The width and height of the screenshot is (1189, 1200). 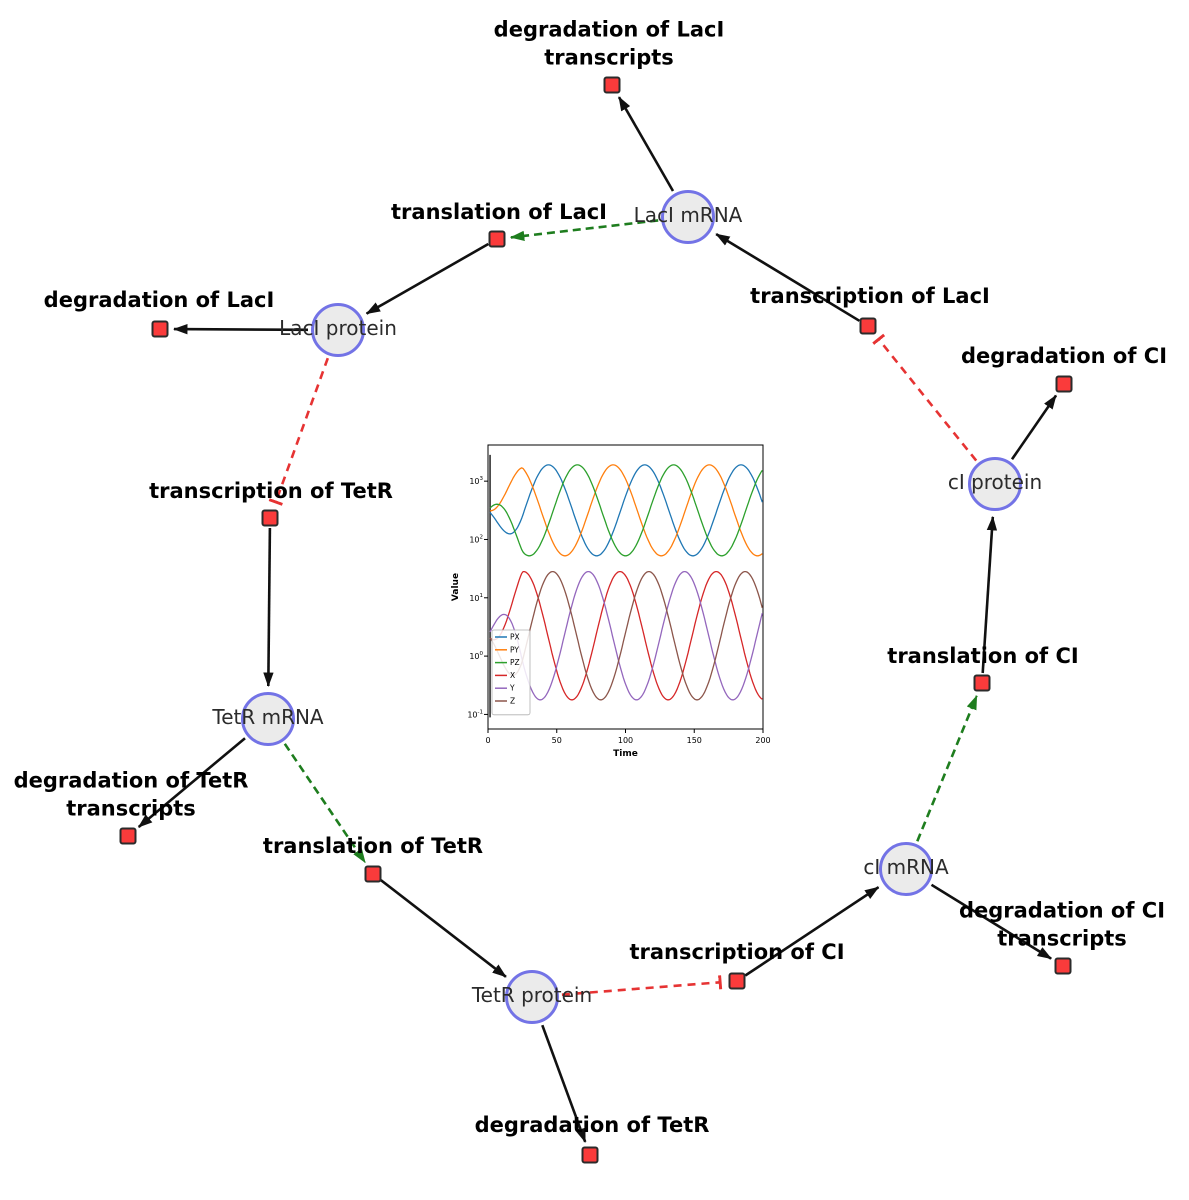 What do you see at coordinates (476, 539) in the screenshot?
I see `y-tick-label: 10²` at bounding box center [476, 539].